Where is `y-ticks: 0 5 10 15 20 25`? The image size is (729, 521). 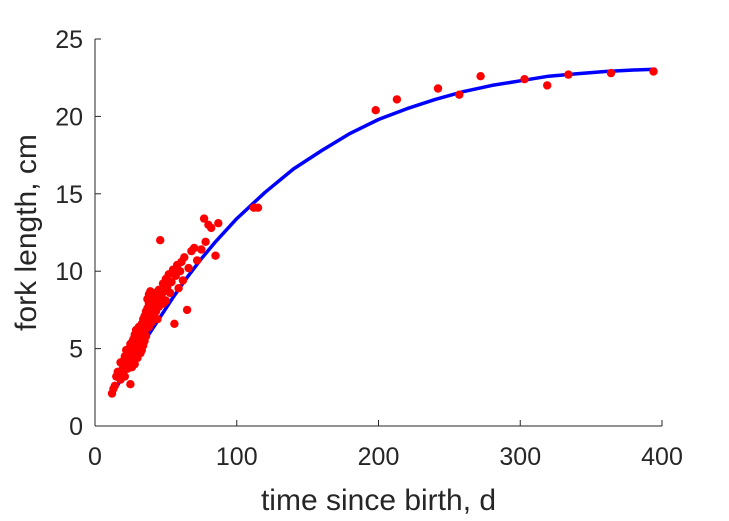
y-ticks: 0 5 10 15 20 25 is located at coordinates (78, 233).